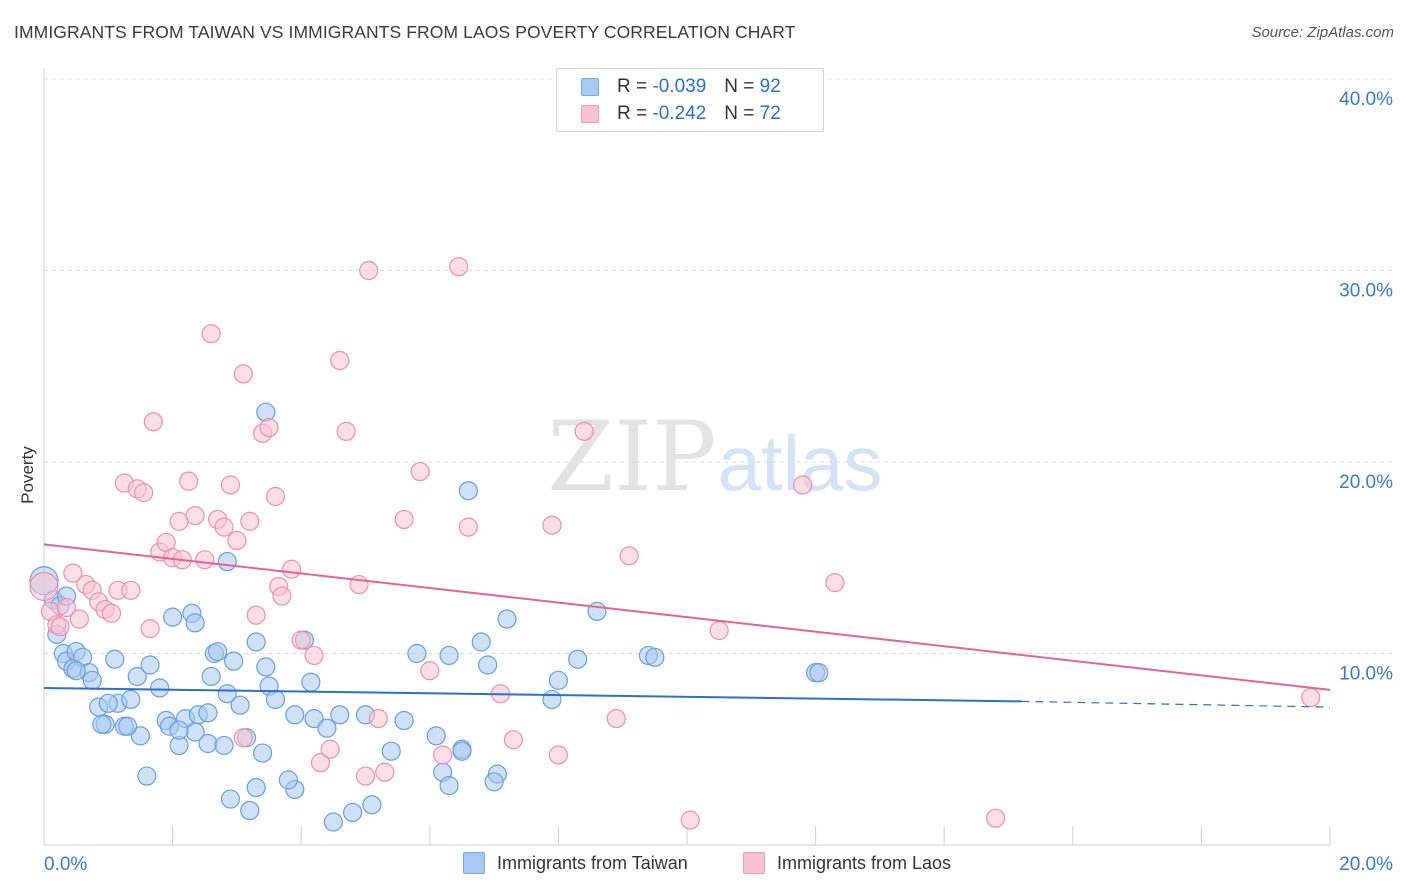 The height and width of the screenshot is (892, 1406). What do you see at coordinates (1366, 482) in the screenshot?
I see `y-tick-label: 20.0%` at bounding box center [1366, 482].